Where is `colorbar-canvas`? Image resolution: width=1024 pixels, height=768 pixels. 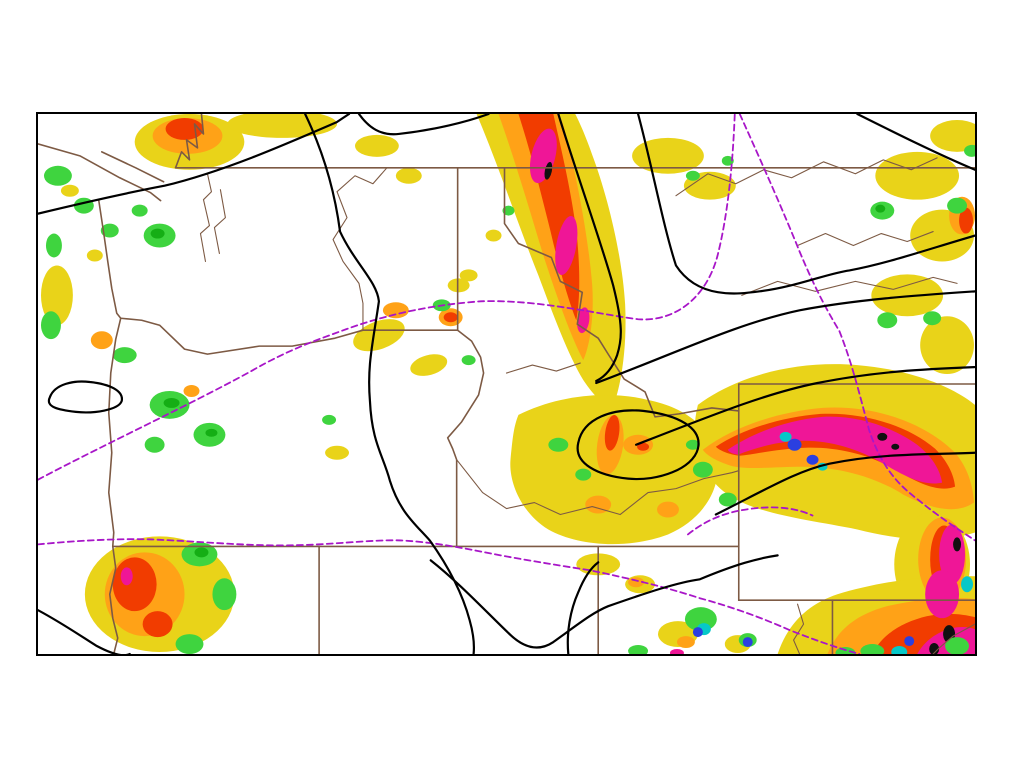 colorbar-canvas is located at coordinates (498, 744).